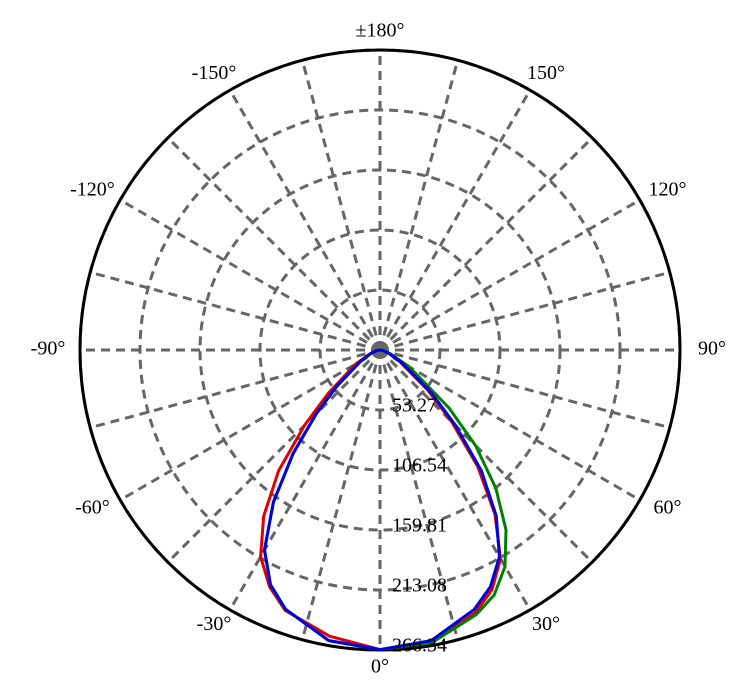 The image size is (744, 681). Describe the element at coordinates (48, 349) in the screenshot. I see `angle-label: -90°` at that location.